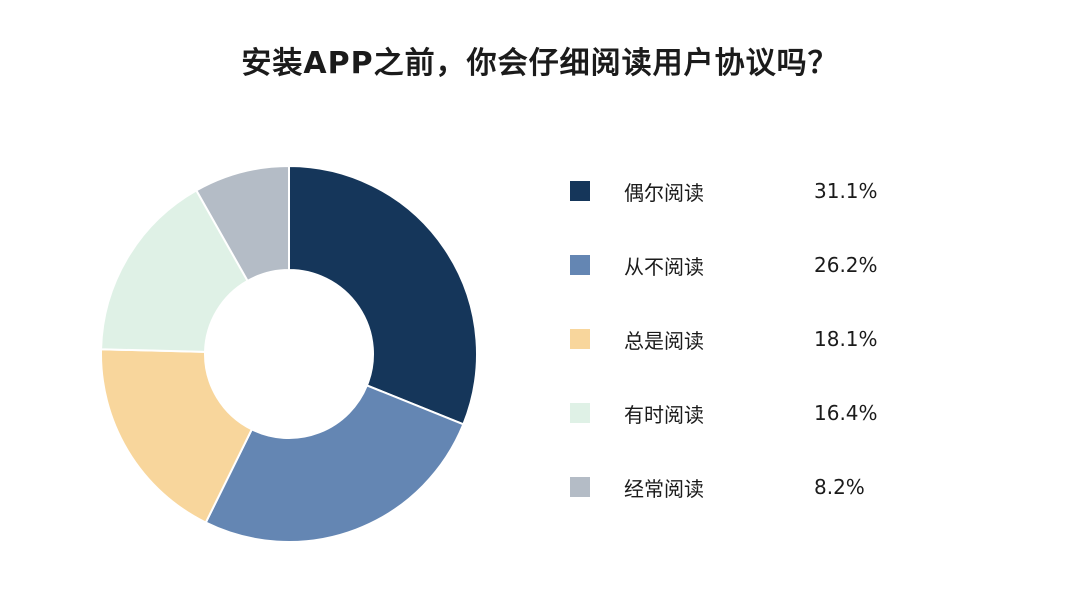  What do you see at coordinates (750, 191) in the screenshot?
I see `legend-item: 偶尔阅读 31.1%` at bounding box center [750, 191].